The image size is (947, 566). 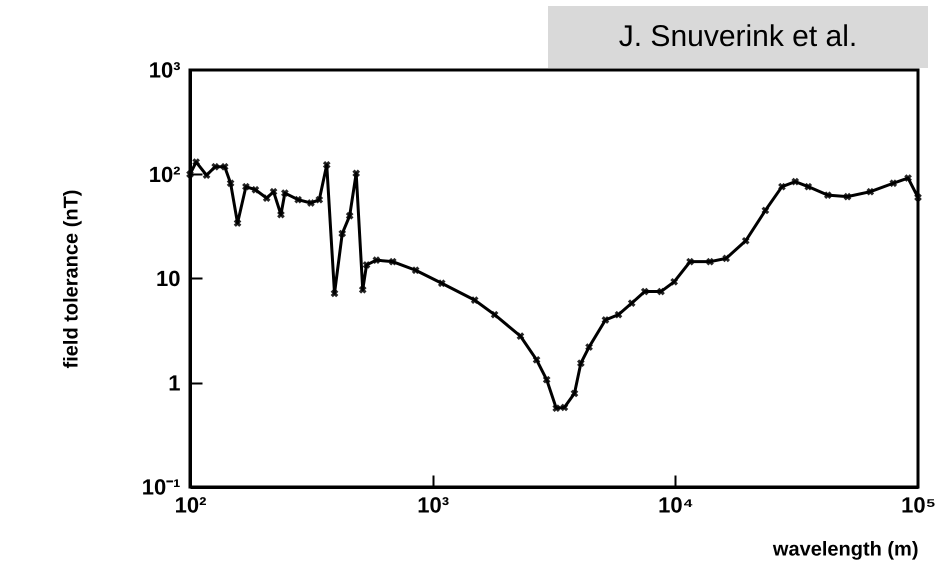 What do you see at coordinates (433, 505) in the screenshot?
I see `x-tick-label: 10³` at bounding box center [433, 505].